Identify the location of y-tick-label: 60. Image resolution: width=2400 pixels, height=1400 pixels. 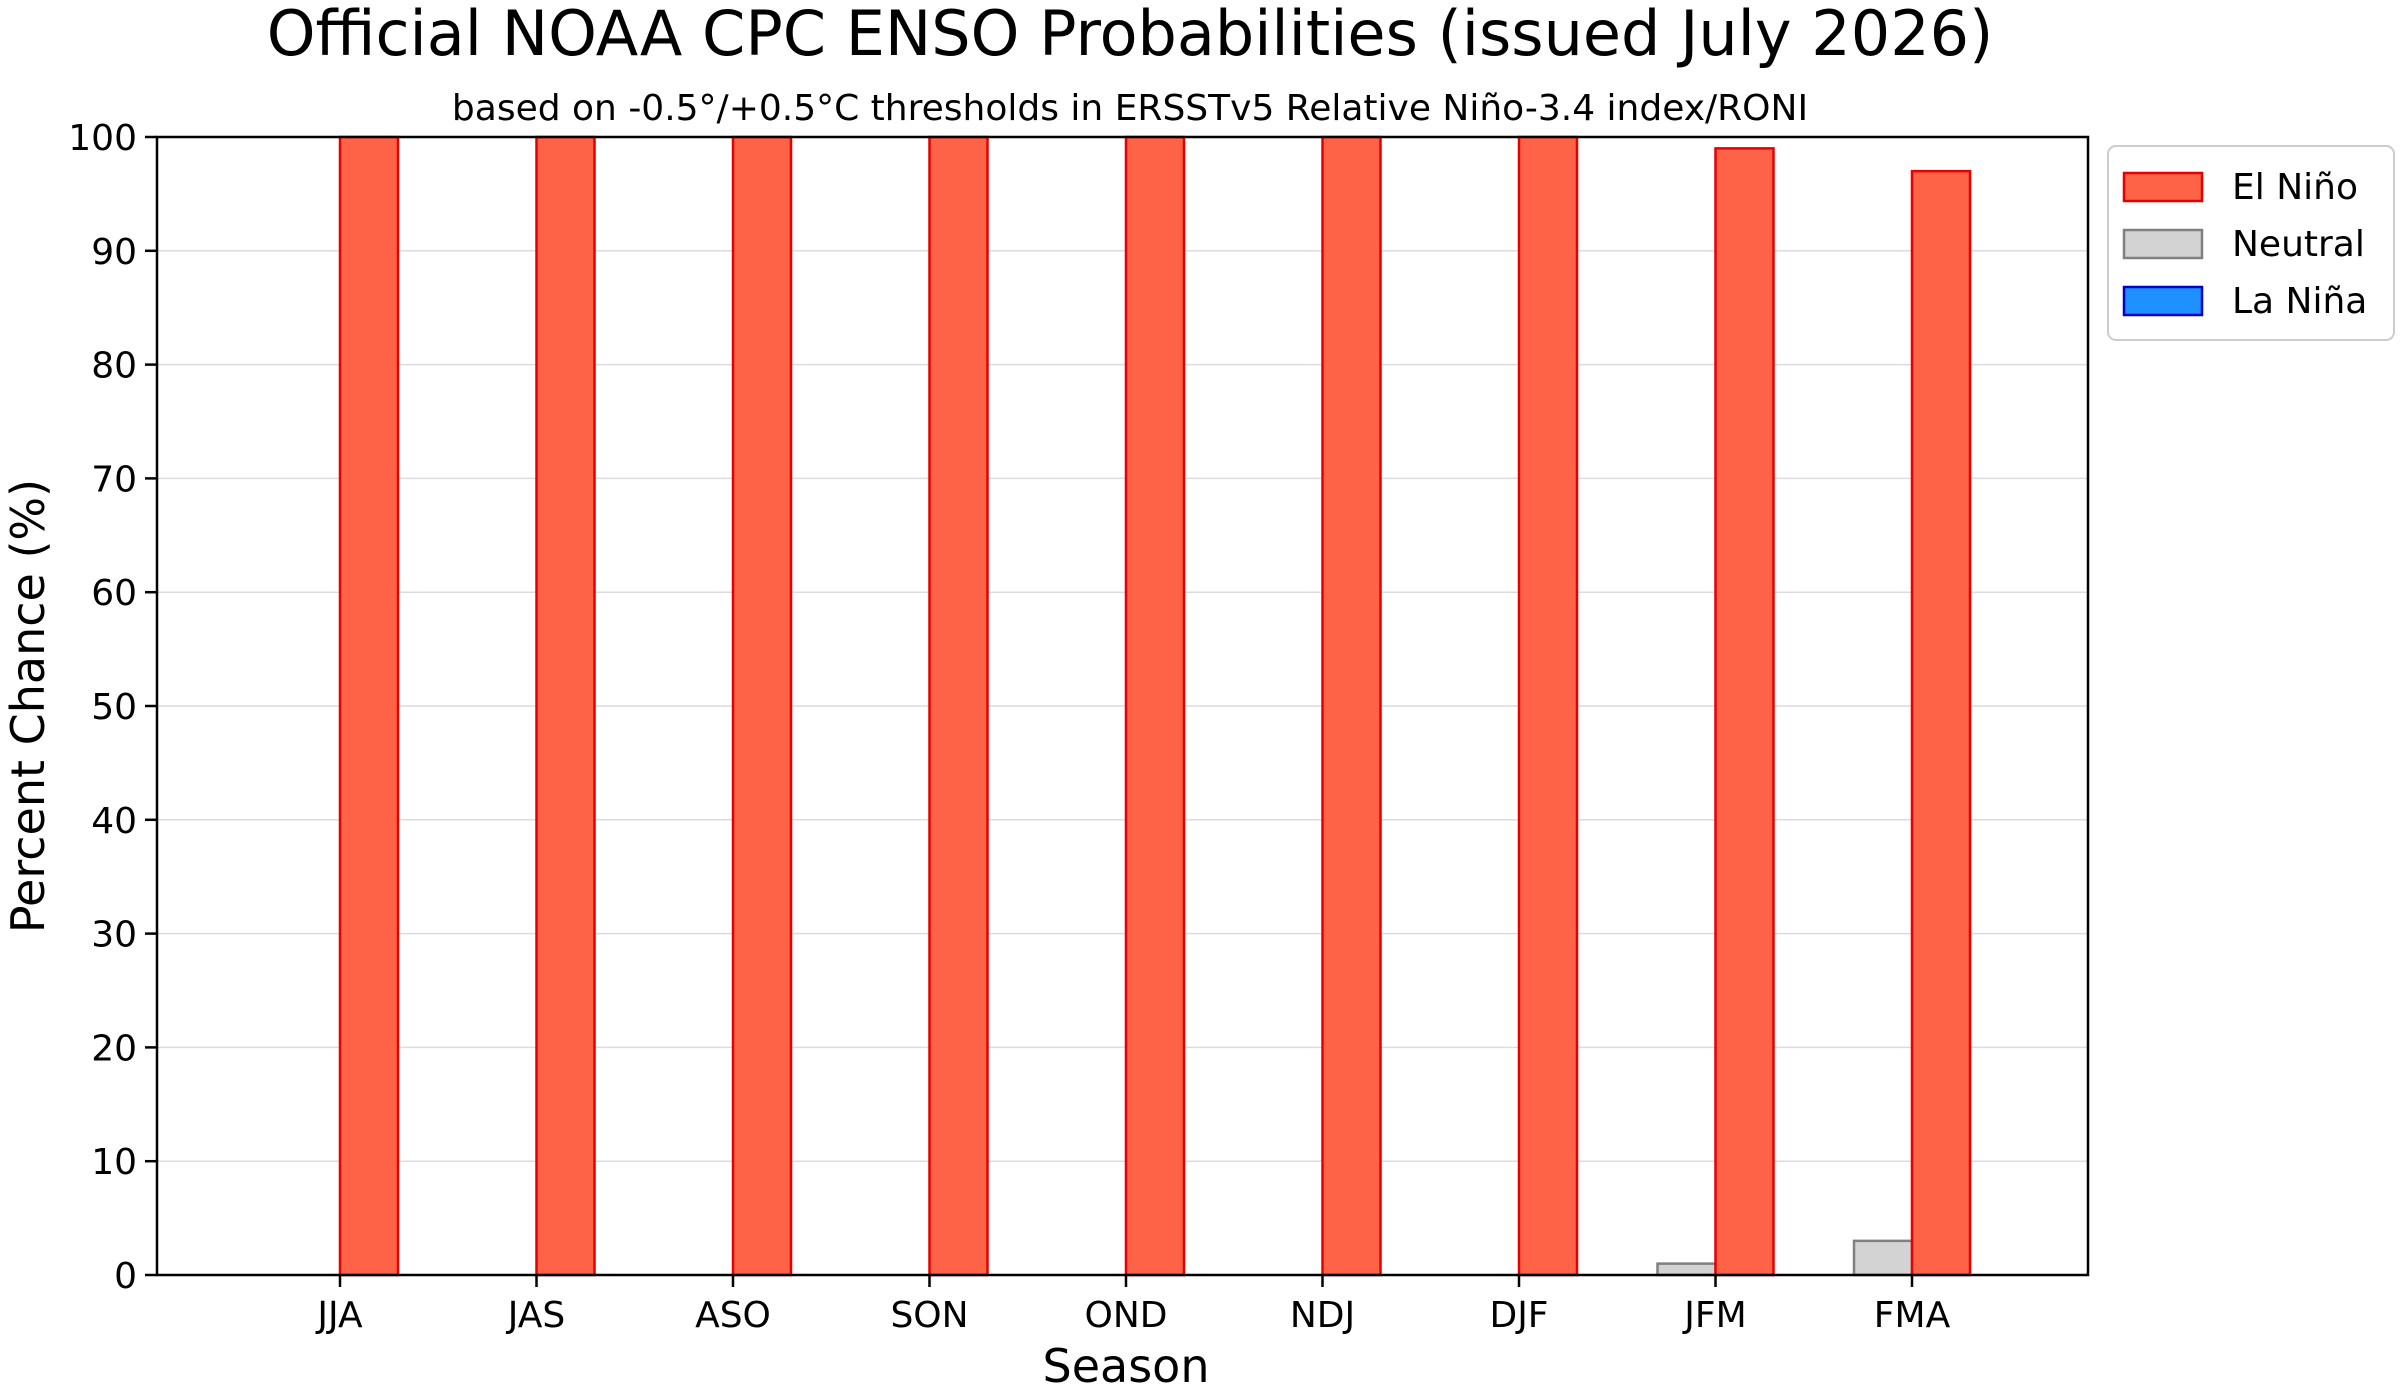
(114, 593).